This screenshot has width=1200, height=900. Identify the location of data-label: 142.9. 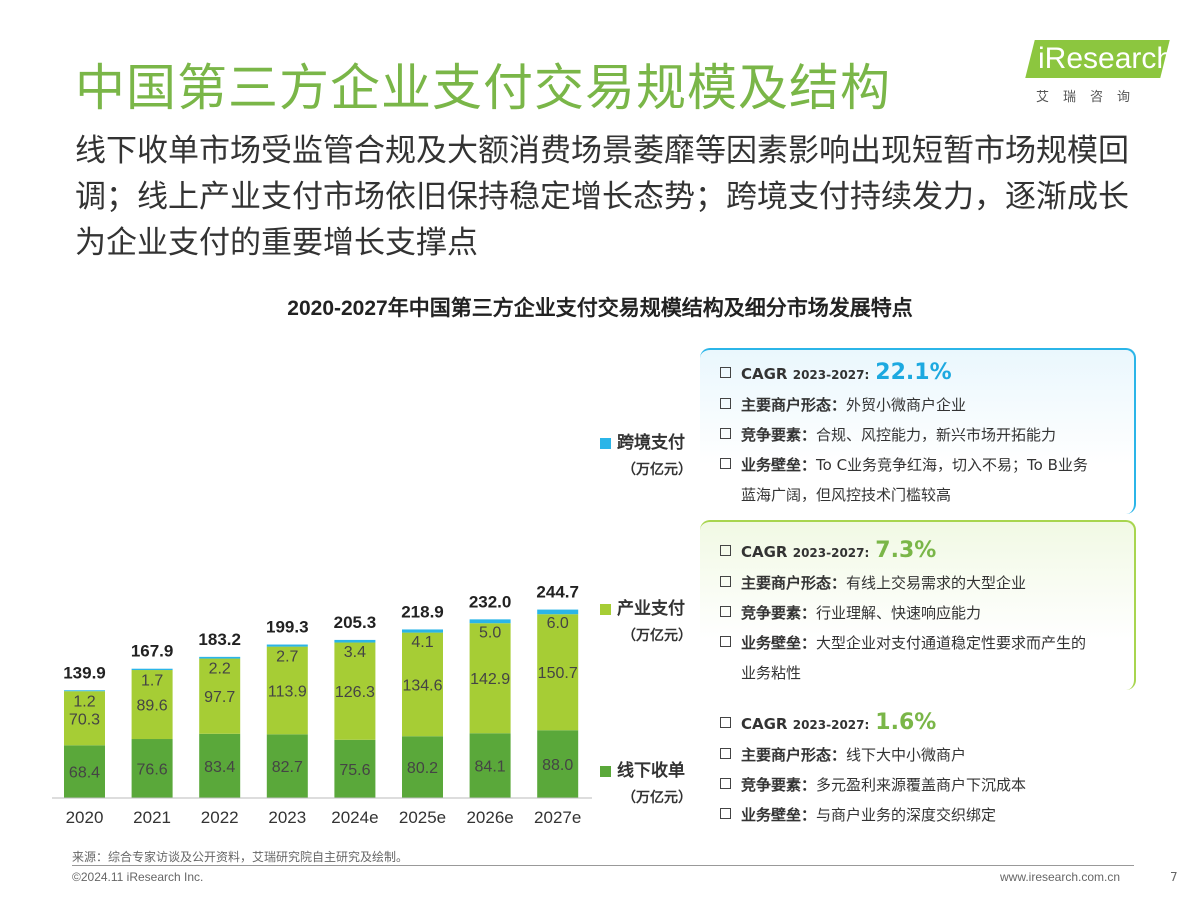
(490, 679).